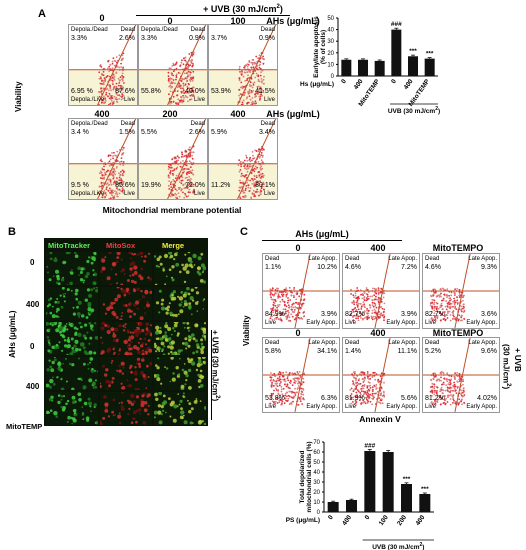 This screenshot has width=526, height=550. Describe the element at coordinates (316, 503) in the screenshot. I see `ytick: 10` at that location.